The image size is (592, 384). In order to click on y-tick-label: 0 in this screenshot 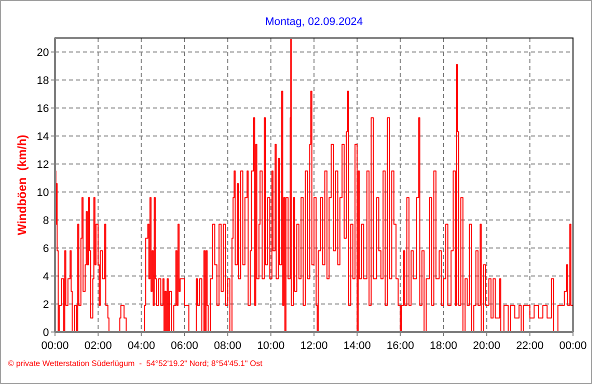, I will do `click(45, 333)`.